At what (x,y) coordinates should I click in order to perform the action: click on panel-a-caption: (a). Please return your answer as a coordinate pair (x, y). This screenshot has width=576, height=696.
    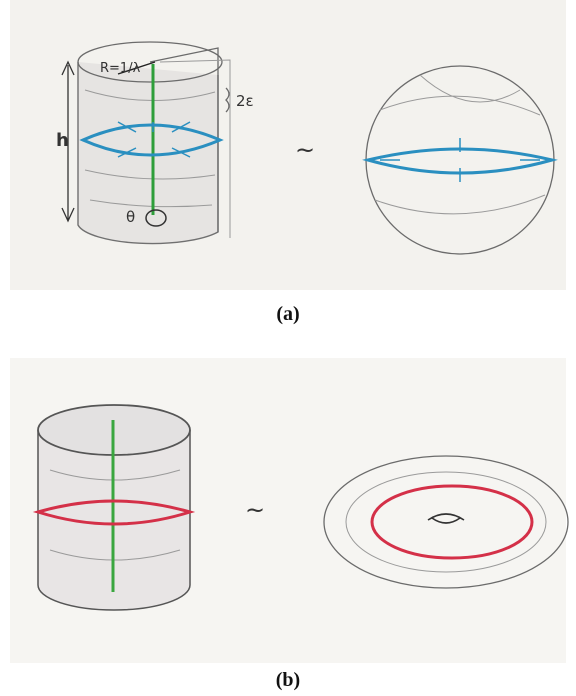
    Looking at the image, I should click on (287, 314).